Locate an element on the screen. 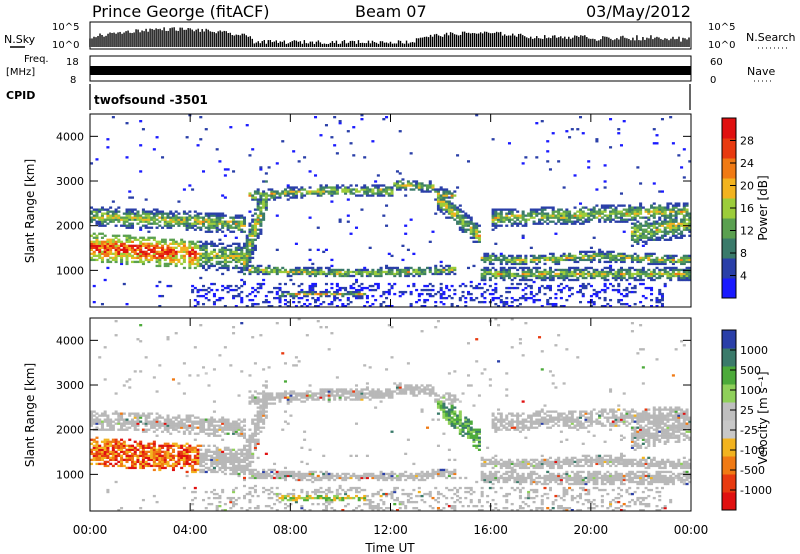 This screenshot has width=800, height=554. nsky-tick-bottom: 10^0 is located at coordinates (65, 45).